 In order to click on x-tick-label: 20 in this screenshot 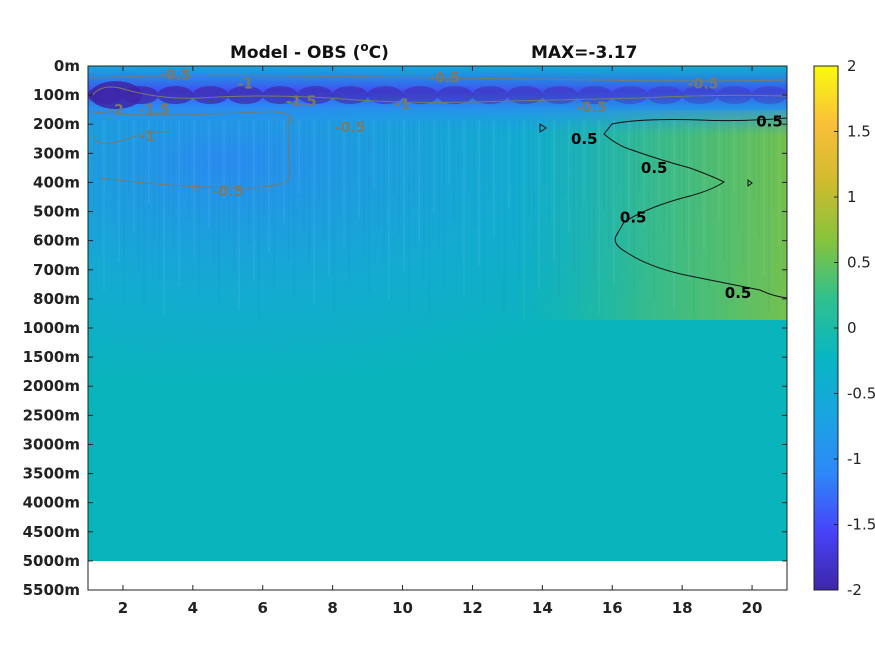, I will do `click(752, 608)`.